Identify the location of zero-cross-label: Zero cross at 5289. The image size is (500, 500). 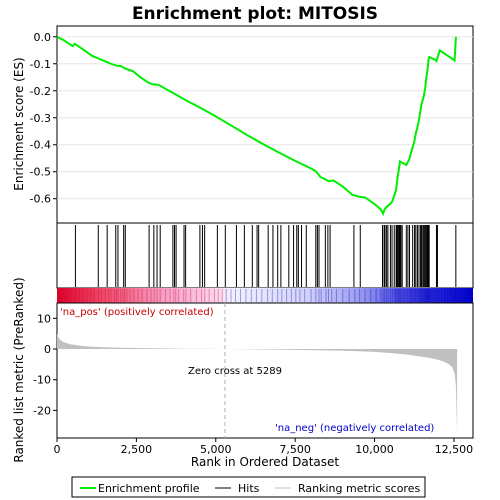
(235, 371).